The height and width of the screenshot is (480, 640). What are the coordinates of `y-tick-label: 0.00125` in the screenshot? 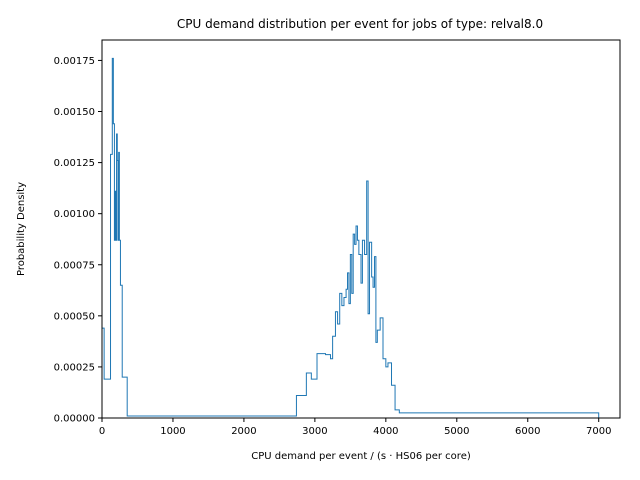 It's located at (74, 163).